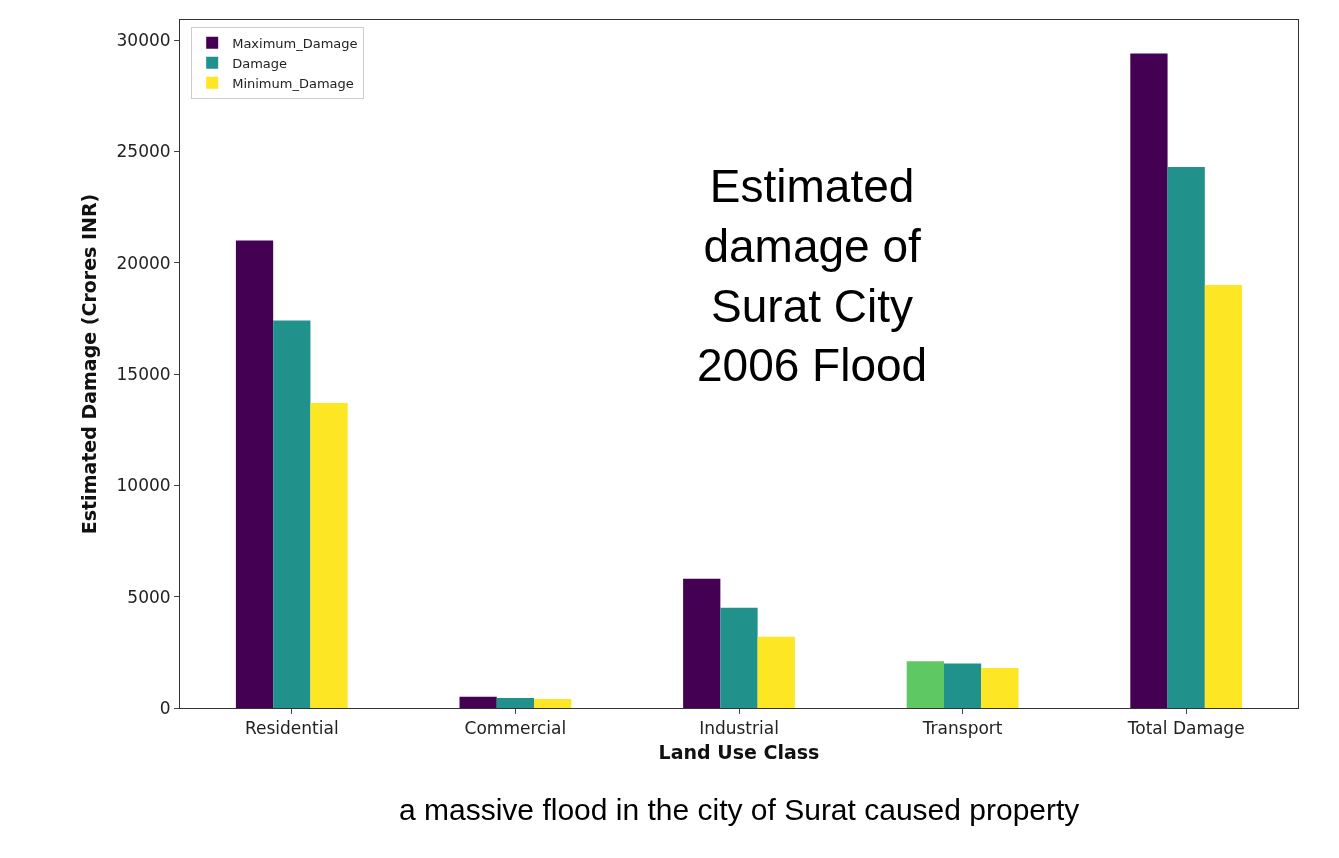  What do you see at coordinates (260, 63) in the screenshot?
I see `legend-label: Damage` at bounding box center [260, 63].